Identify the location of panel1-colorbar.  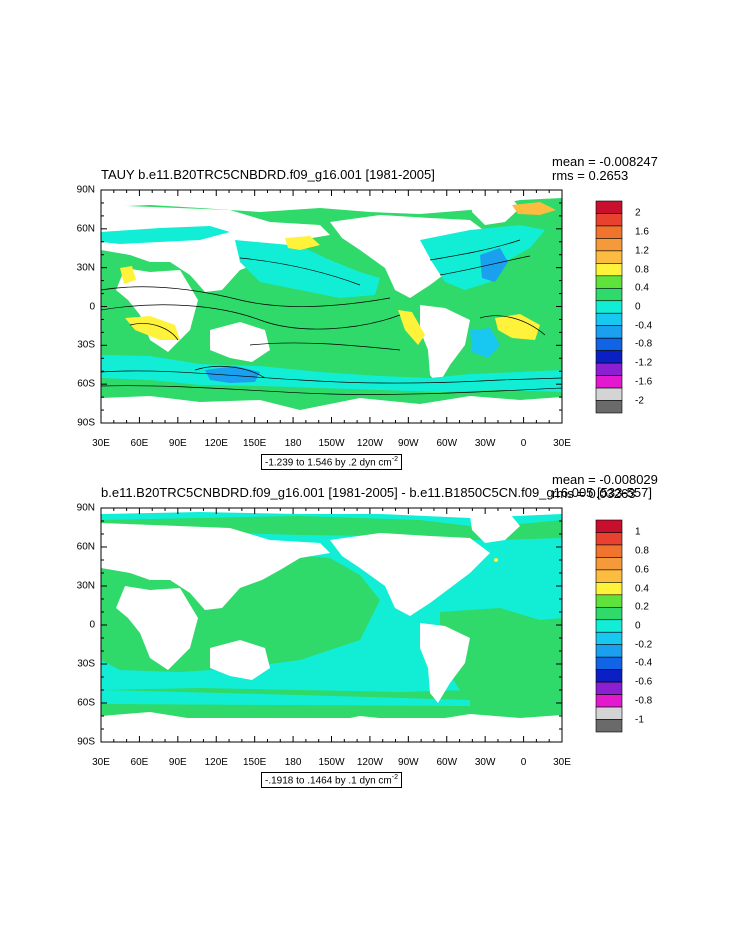
(609, 307).